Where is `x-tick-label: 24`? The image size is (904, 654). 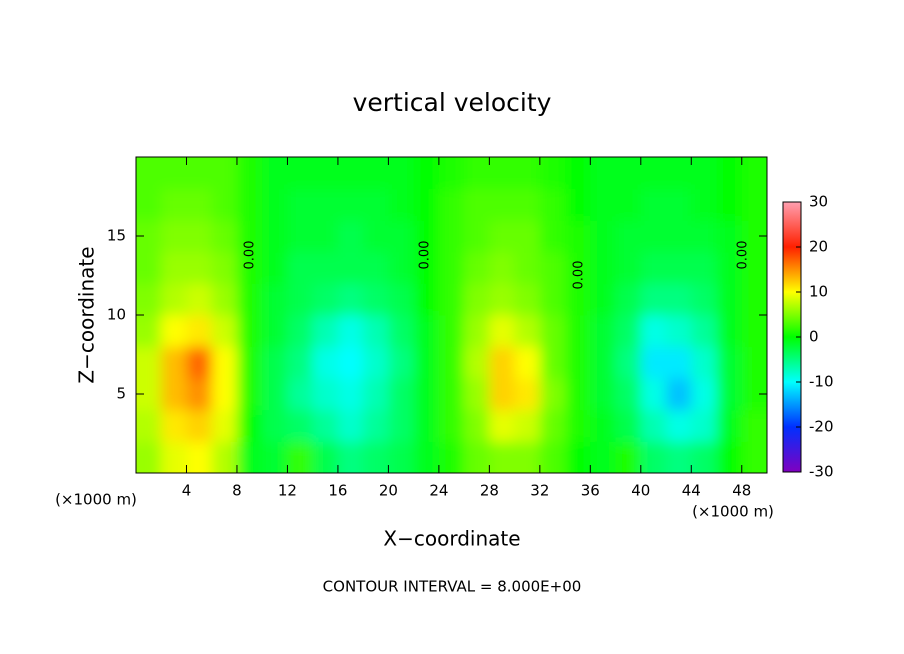 x-tick-label: 24 is located at coordinates (438, 491).